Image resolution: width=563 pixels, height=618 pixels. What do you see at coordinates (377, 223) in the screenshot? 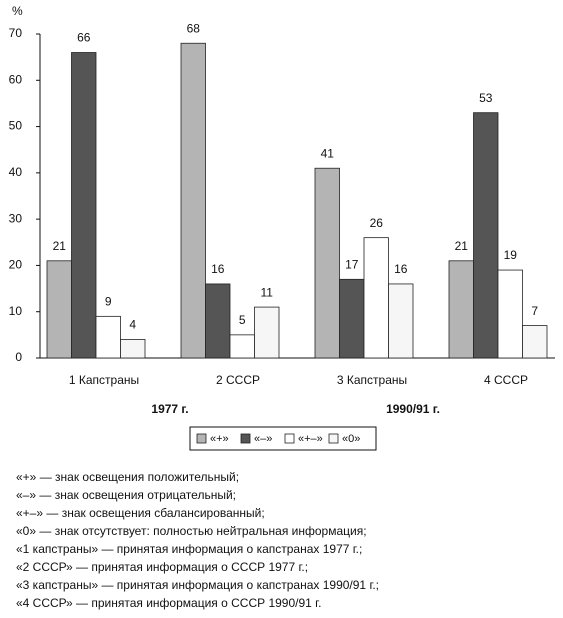
I see `value-label: 26` at bounding box center [377, 223].